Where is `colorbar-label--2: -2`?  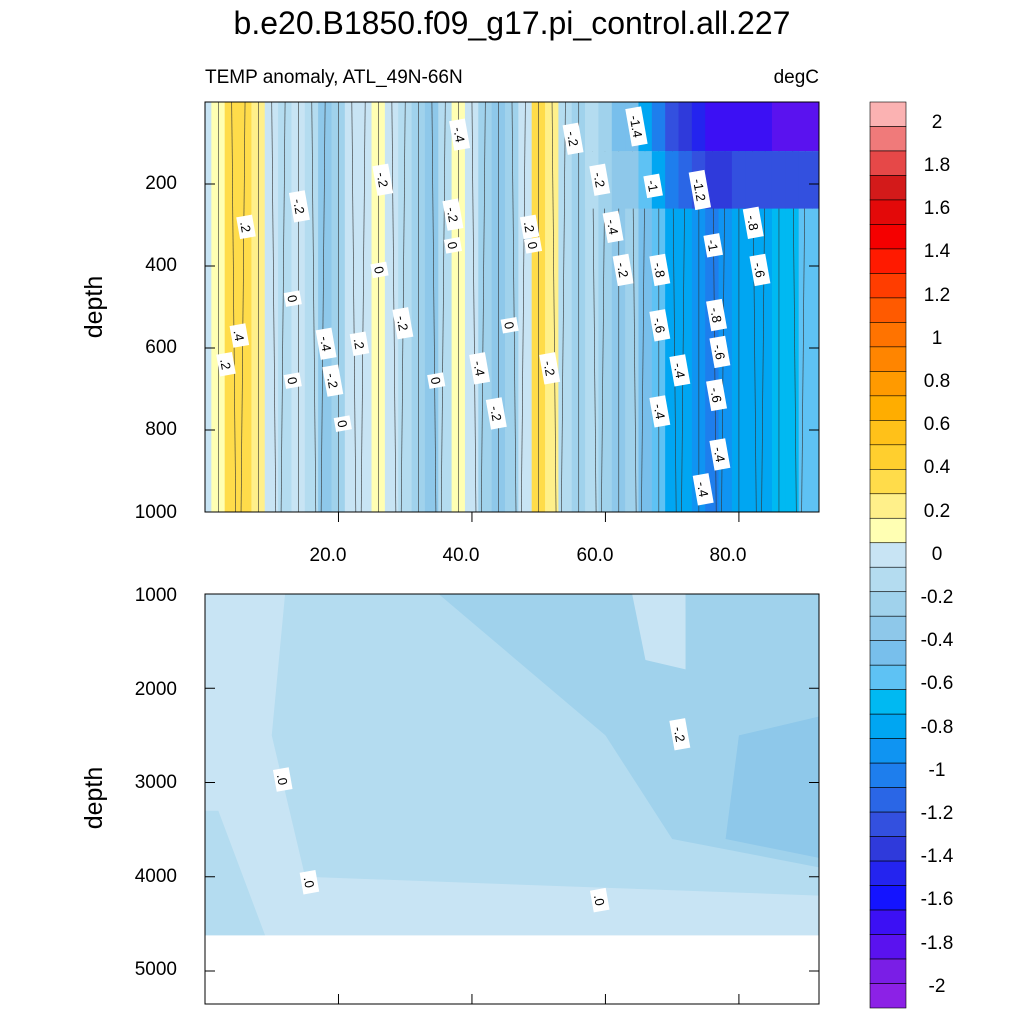
colorbar-label--2: -2 is located at coordinates (937, 986).